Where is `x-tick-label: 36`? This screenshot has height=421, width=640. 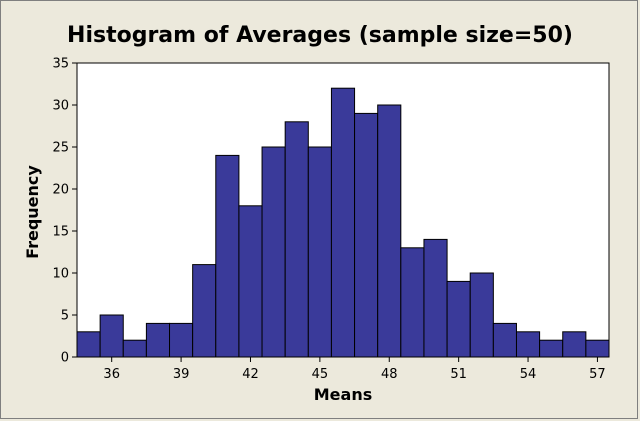 x-tick-label: 36 is located at coordinates (111, 374).